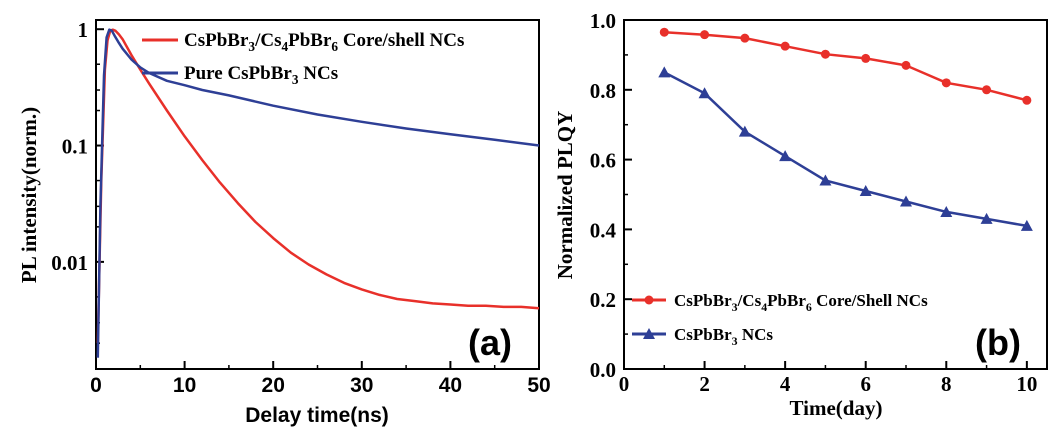 Image resolution: width=1059 pixels, height=428 pixels. I want to click on legend-label: CsPbBr3/Cs4PbBr6 Core/Shell NCs, so click(801, 302).